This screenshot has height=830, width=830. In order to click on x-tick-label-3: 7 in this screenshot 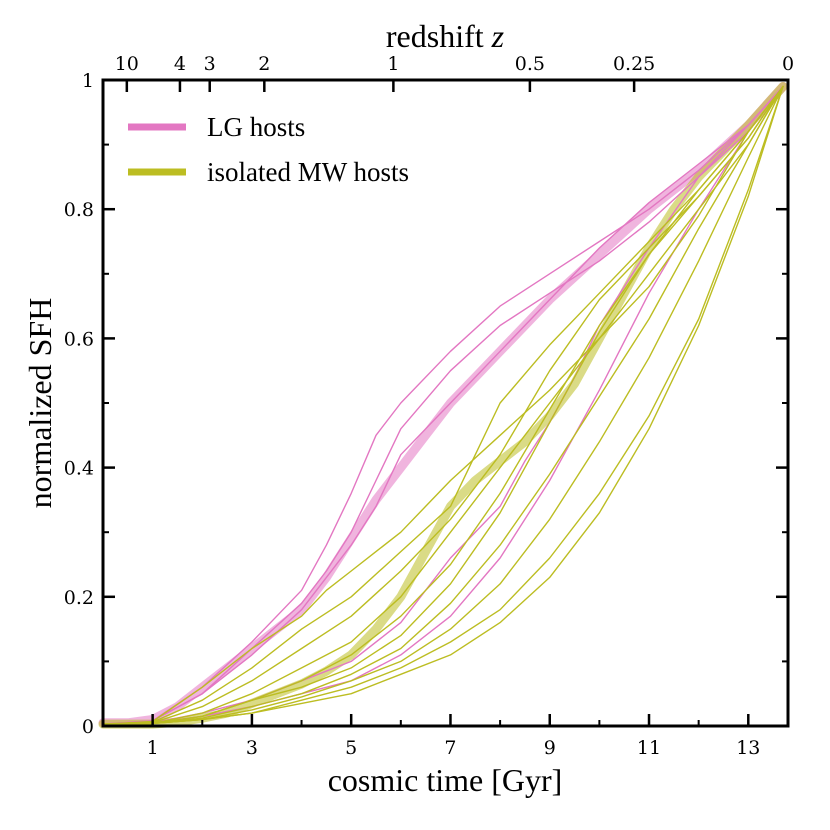, I will do `click(450, 748)`.